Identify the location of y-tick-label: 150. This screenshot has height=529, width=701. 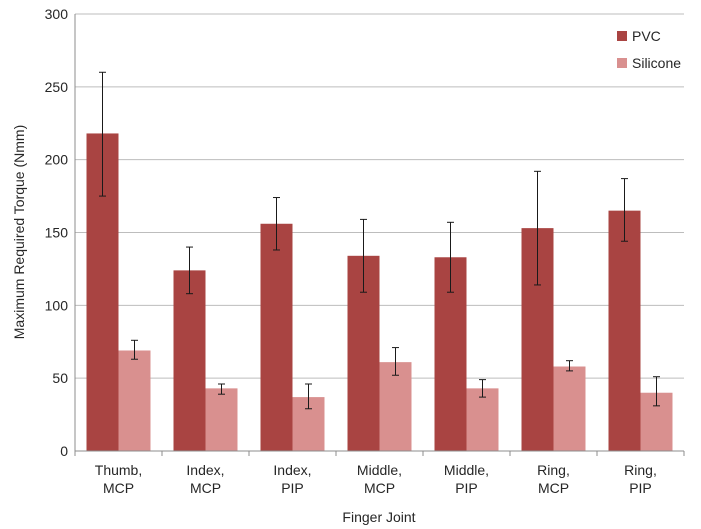
(57, 233).